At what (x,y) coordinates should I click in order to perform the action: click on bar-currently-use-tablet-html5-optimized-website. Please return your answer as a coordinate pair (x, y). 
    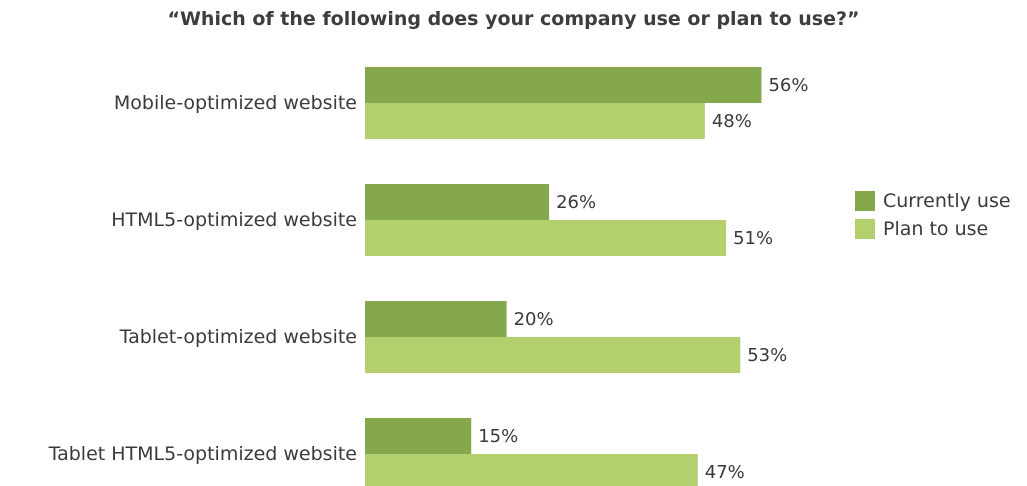
    Looking at the image, I should click on (418, 436).